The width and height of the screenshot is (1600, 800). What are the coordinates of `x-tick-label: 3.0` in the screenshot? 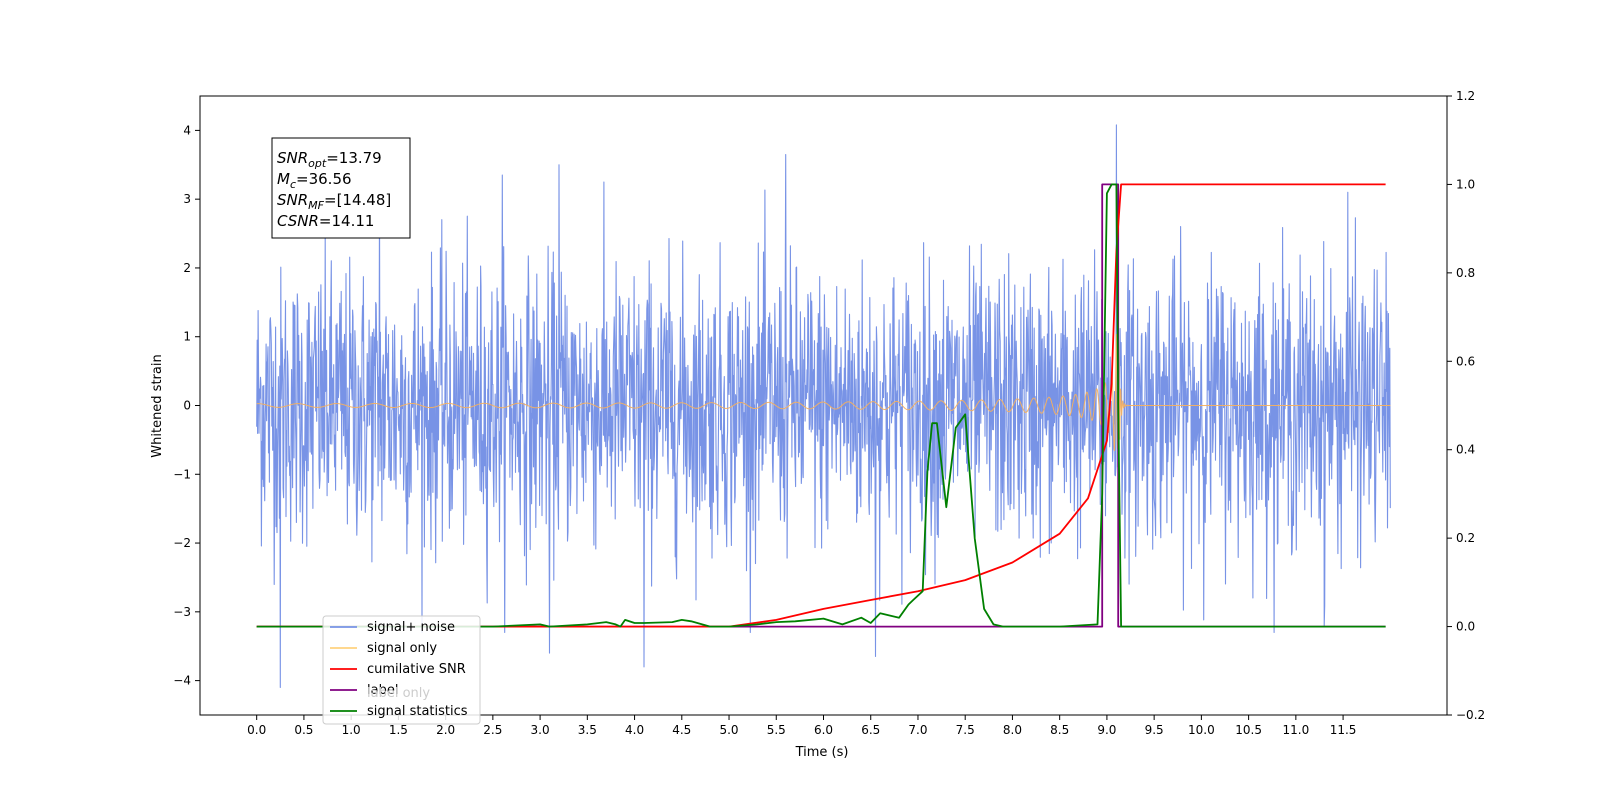 It's located at (540, 730).